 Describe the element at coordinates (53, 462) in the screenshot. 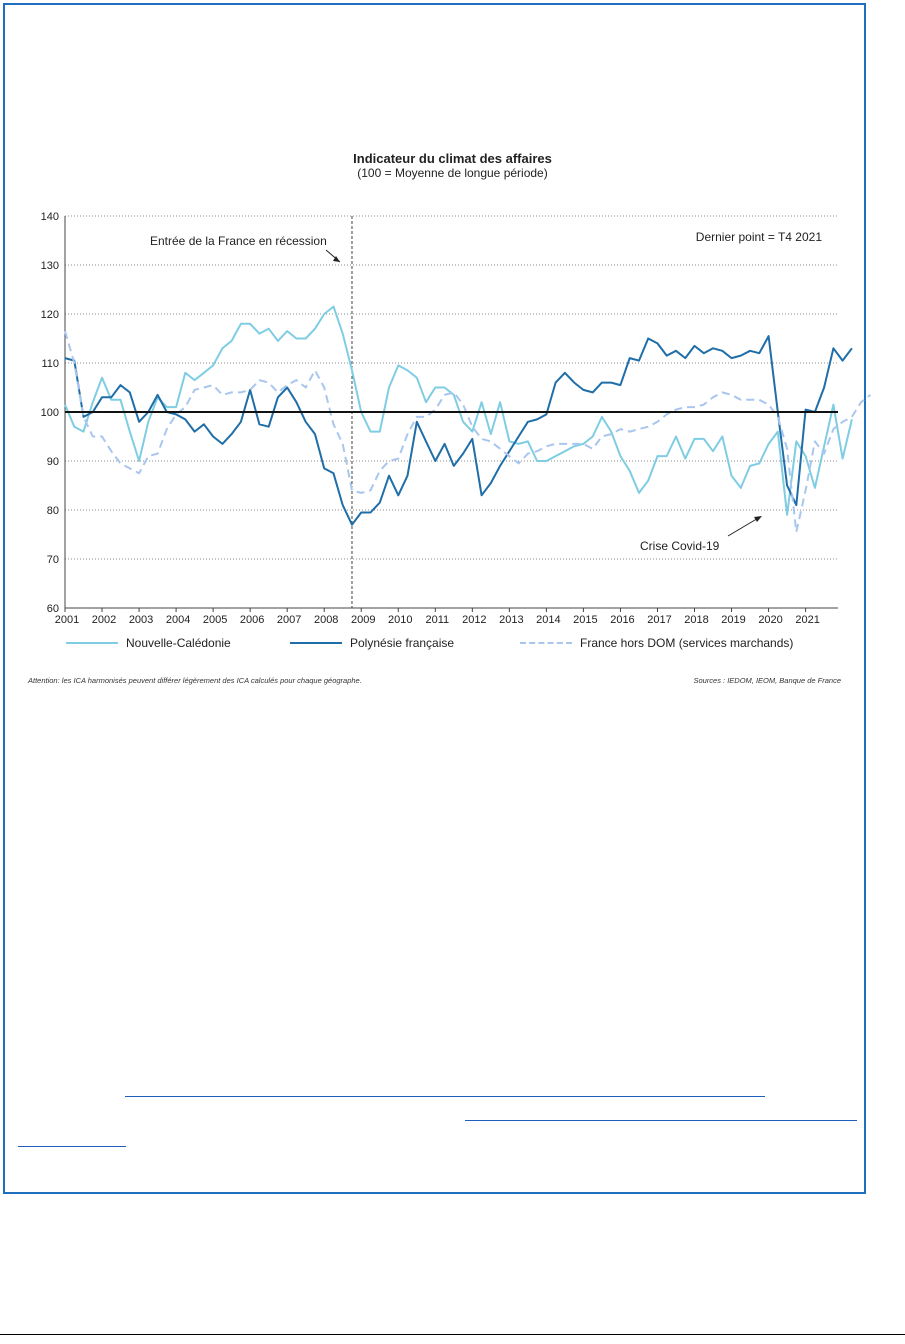

I see `y-tick-label: 90` at that location.